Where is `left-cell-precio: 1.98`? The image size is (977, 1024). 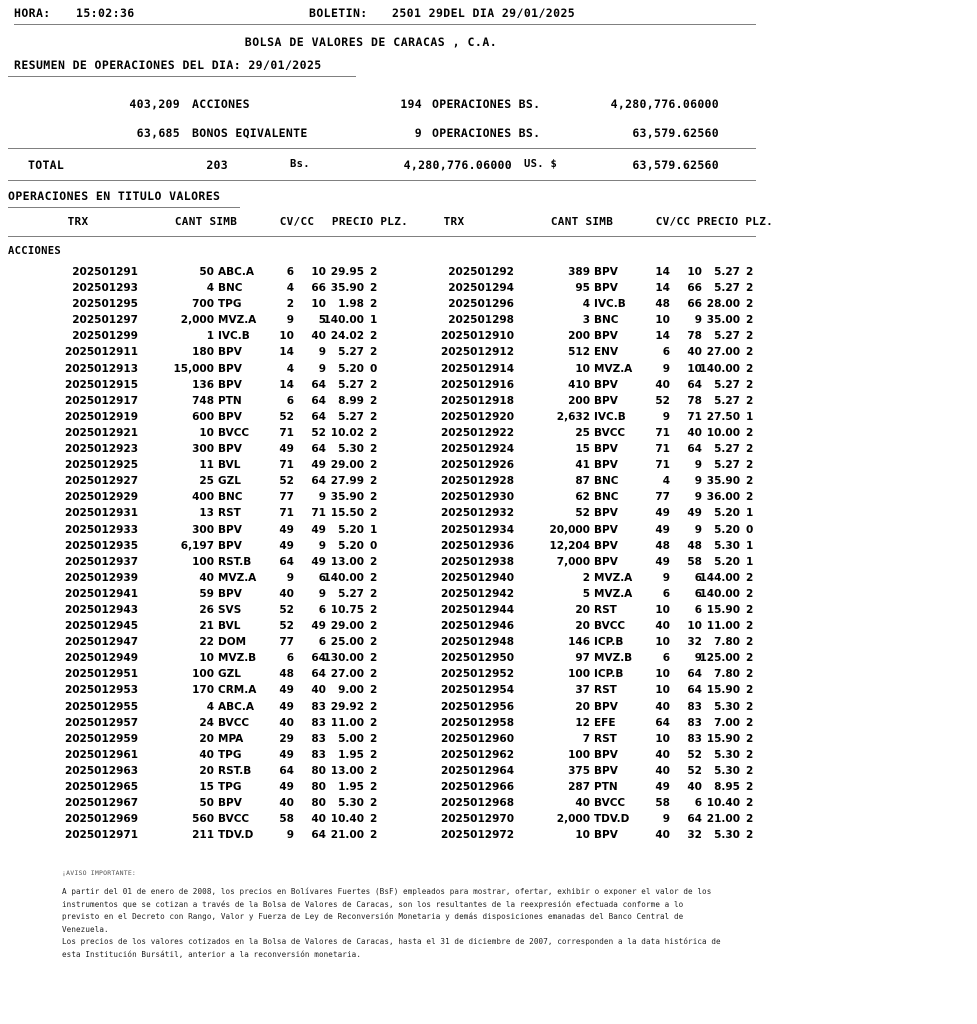
left-cell-precio: 1.98 is located at coordinates (351, 304).